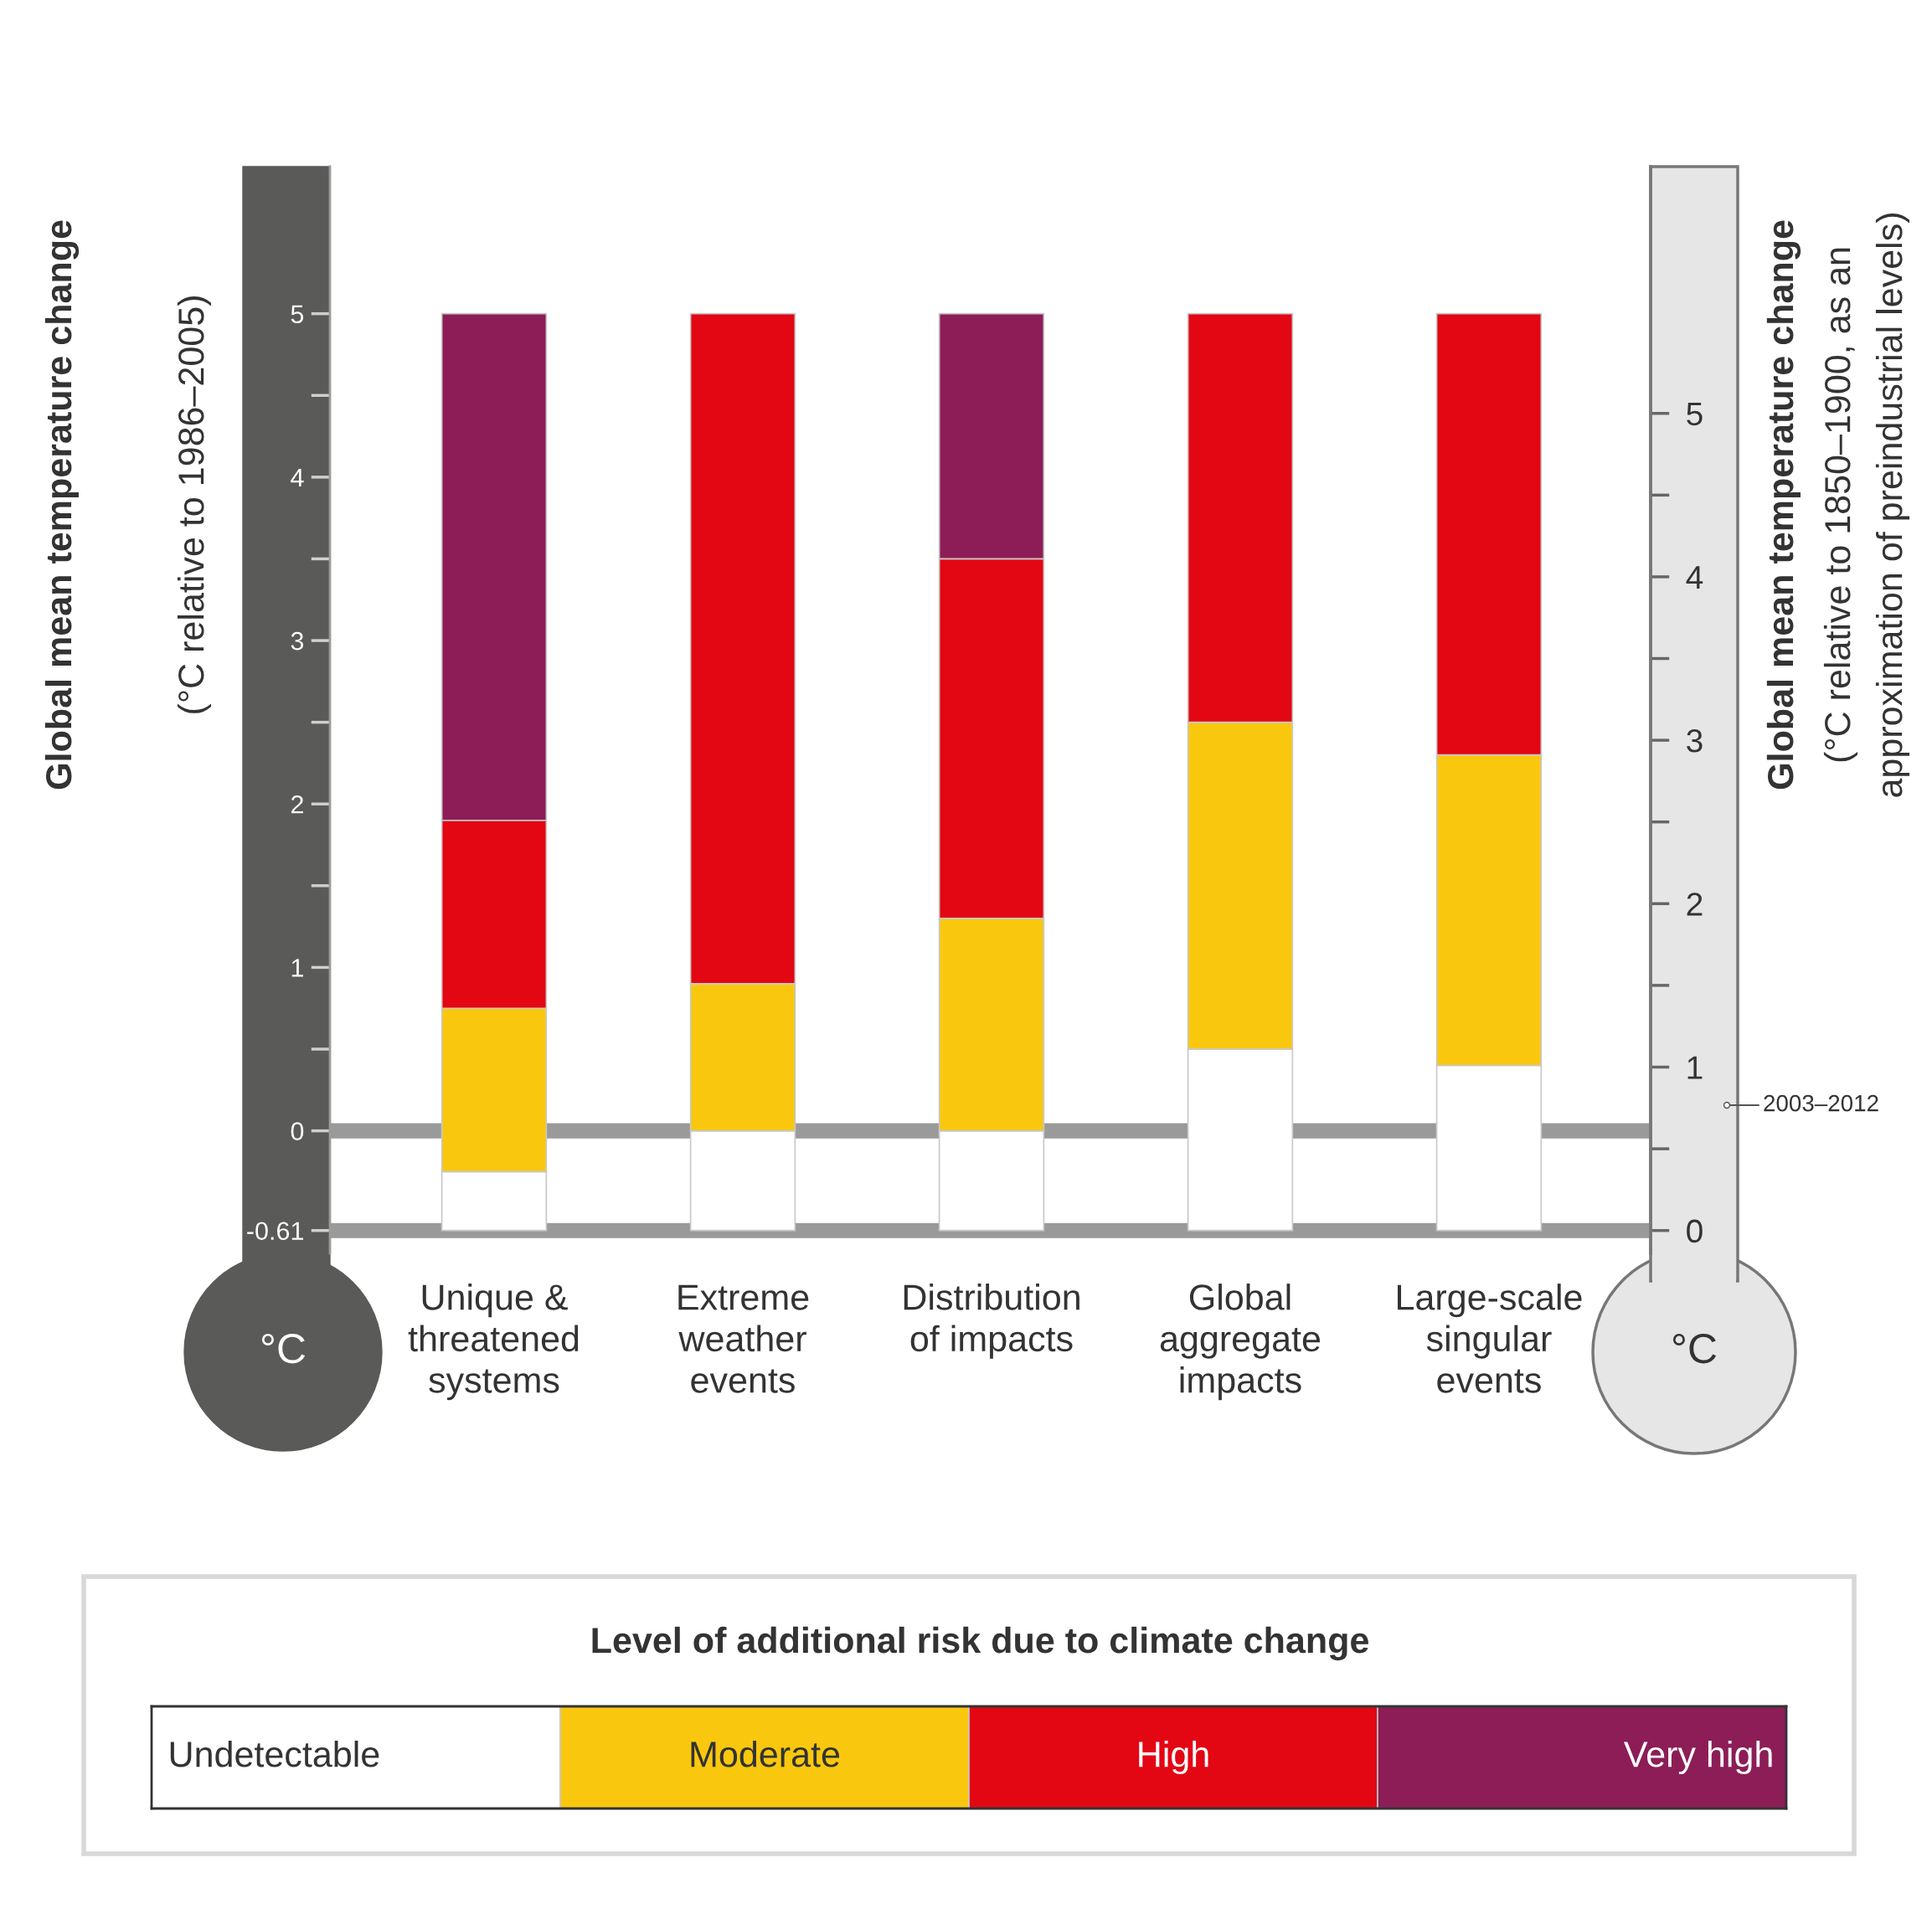 The height and width of the screenshot is (1914, 1932). Describe the element at coordinates (1240, 1342) in the screenshot. I see `x-tick-label: Global aggregate impacts` at that location.